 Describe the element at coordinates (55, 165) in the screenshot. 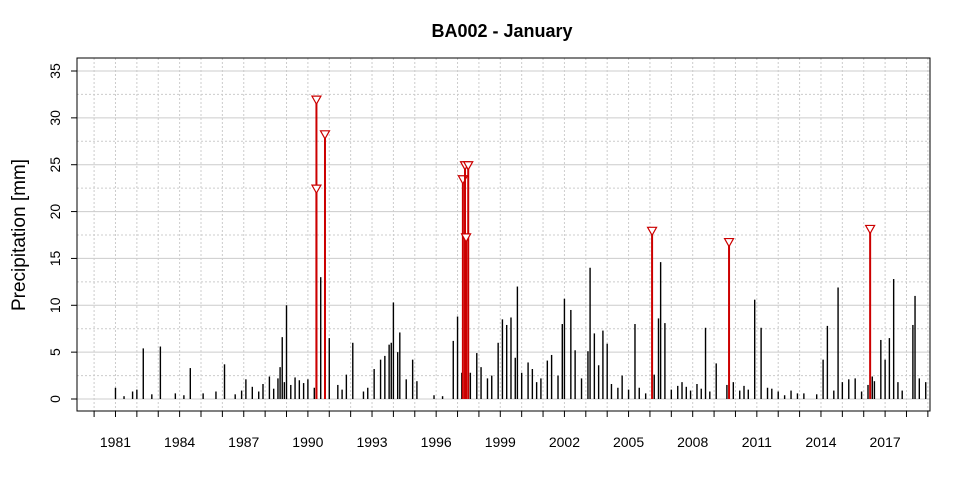

I see `y-tick-label: 25` at that location.